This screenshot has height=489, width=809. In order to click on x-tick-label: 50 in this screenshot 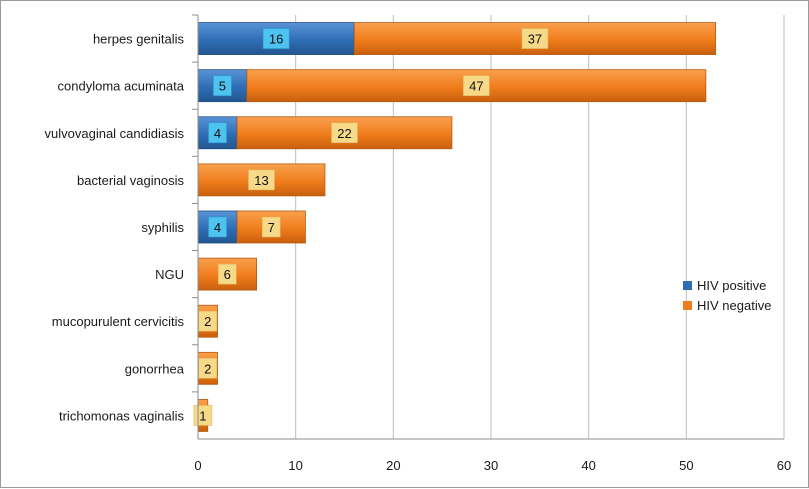, I will do `click(686, 465)`.